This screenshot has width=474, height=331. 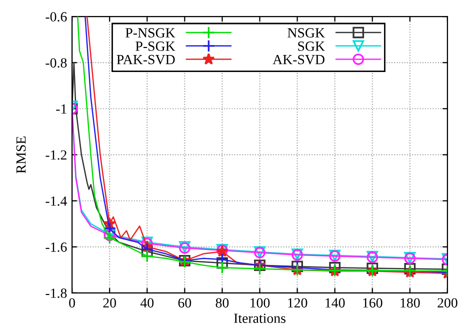 I want to click on y-tick-label: -0.8, so click(x=56, y=63).